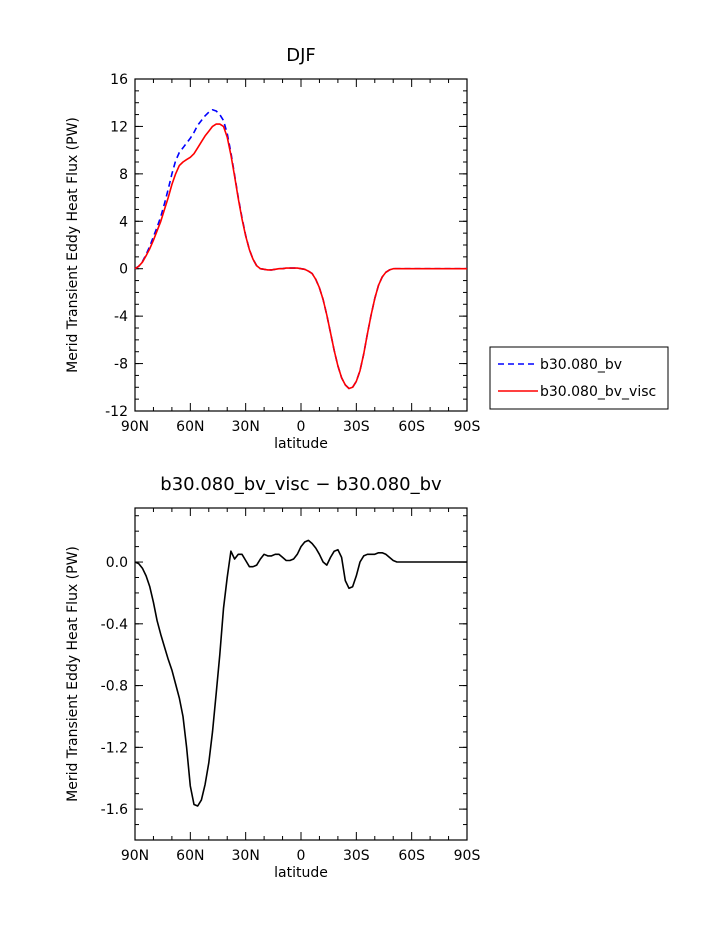 The height and width of the screenshot is (935, 723). I want to click on legend: b30.080_bv b30.080_bv_visc, so click(579, 378).